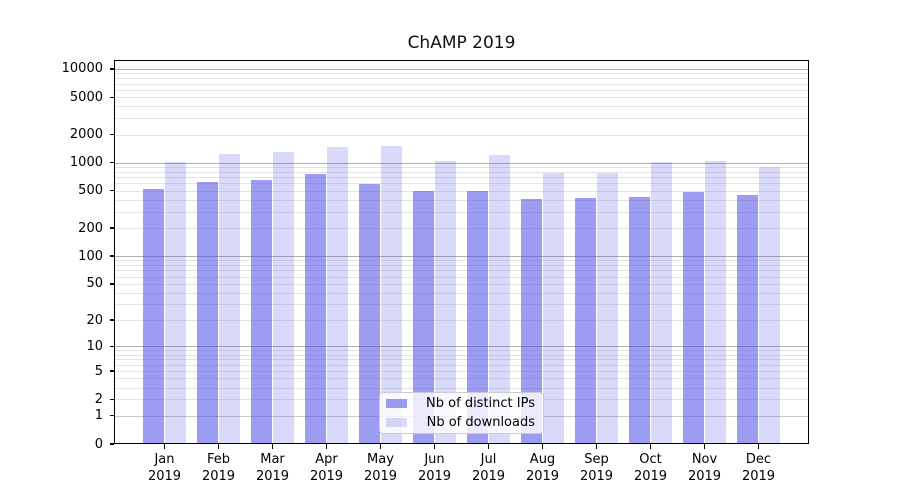  Describe the element at coordinates (542, 468) in the screenshot. I see `x-axis-tick-label: Aug 2019` at that location.